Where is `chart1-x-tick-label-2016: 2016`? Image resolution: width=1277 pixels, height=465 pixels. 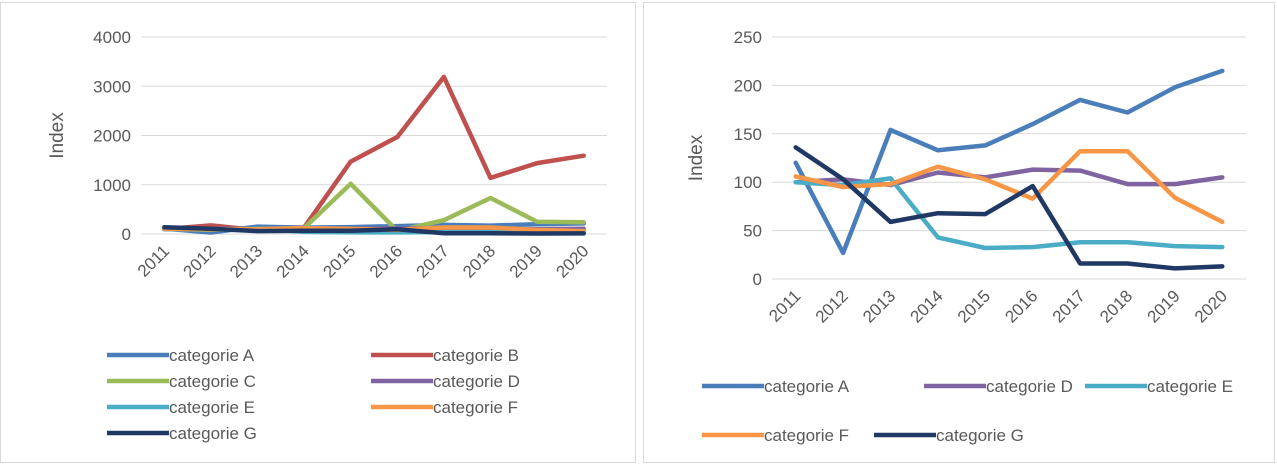 chart1-x-tick-label-2016: 2016 is located at coordinates (386, 261).